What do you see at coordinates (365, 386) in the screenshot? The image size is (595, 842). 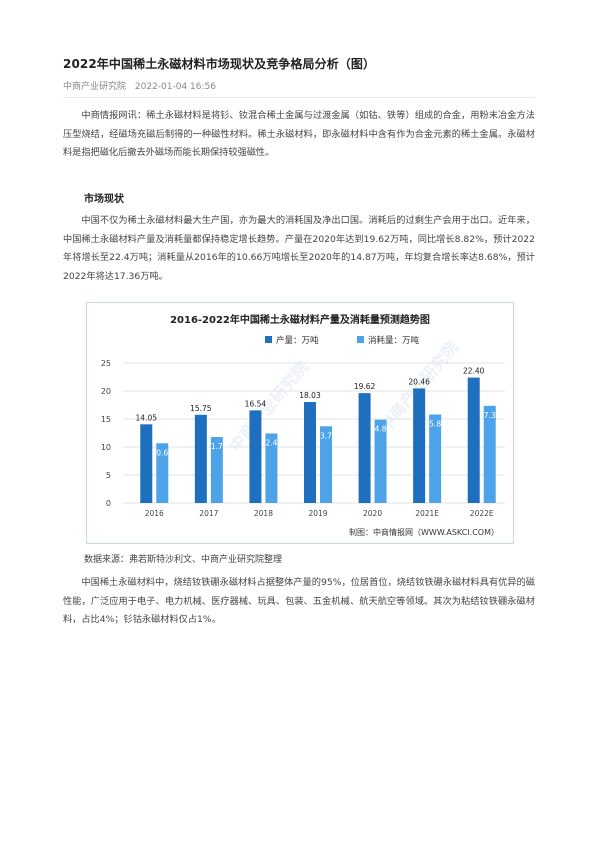 I see `data-label: 19.62` at bounding box center [365, 386].